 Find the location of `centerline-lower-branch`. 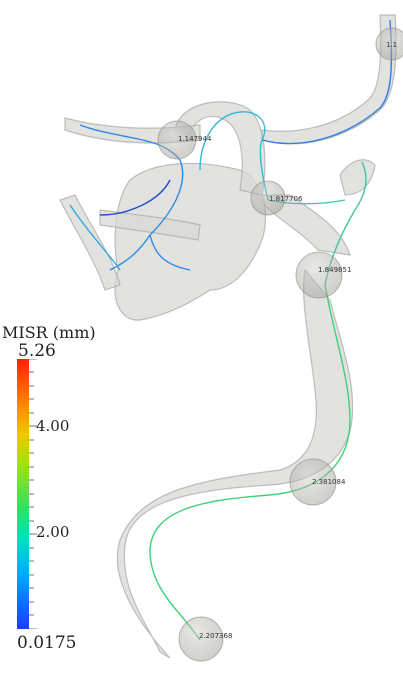

centerline-lower-branch is located at coordinates (170, 252).